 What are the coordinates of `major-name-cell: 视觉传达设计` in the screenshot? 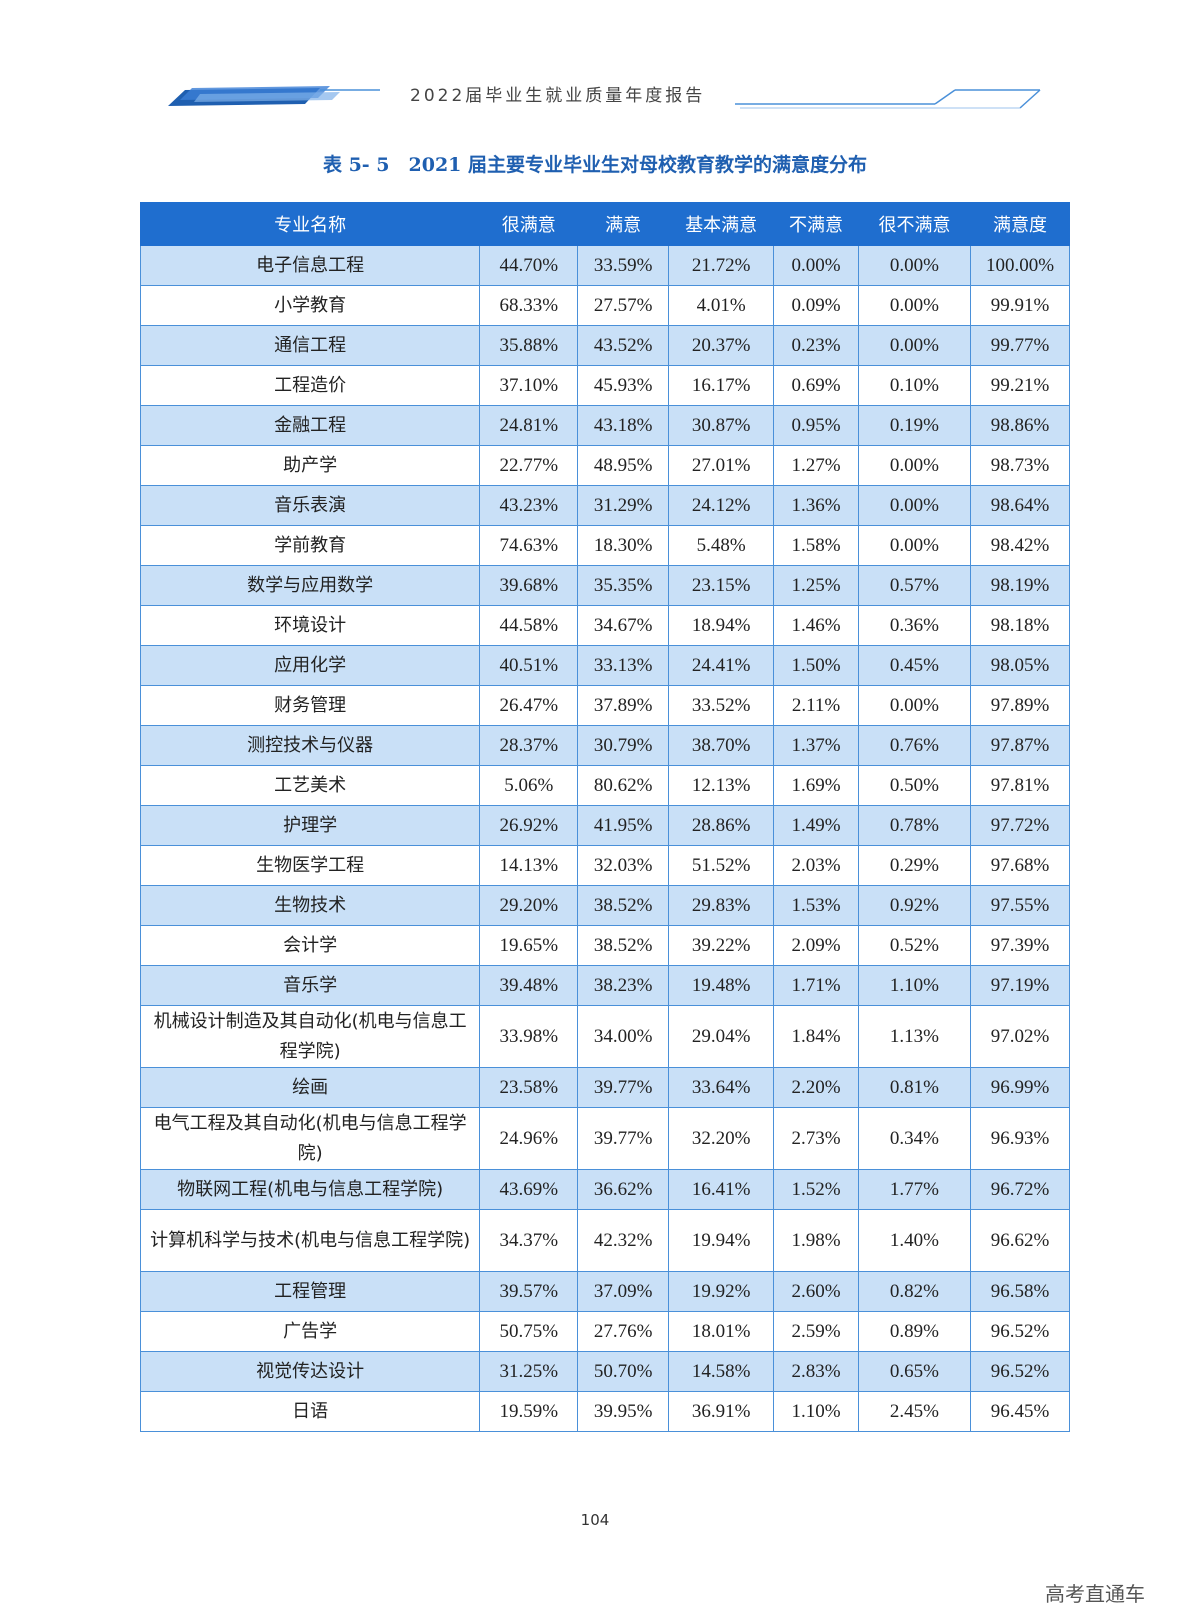 It's located at (310, 1371).